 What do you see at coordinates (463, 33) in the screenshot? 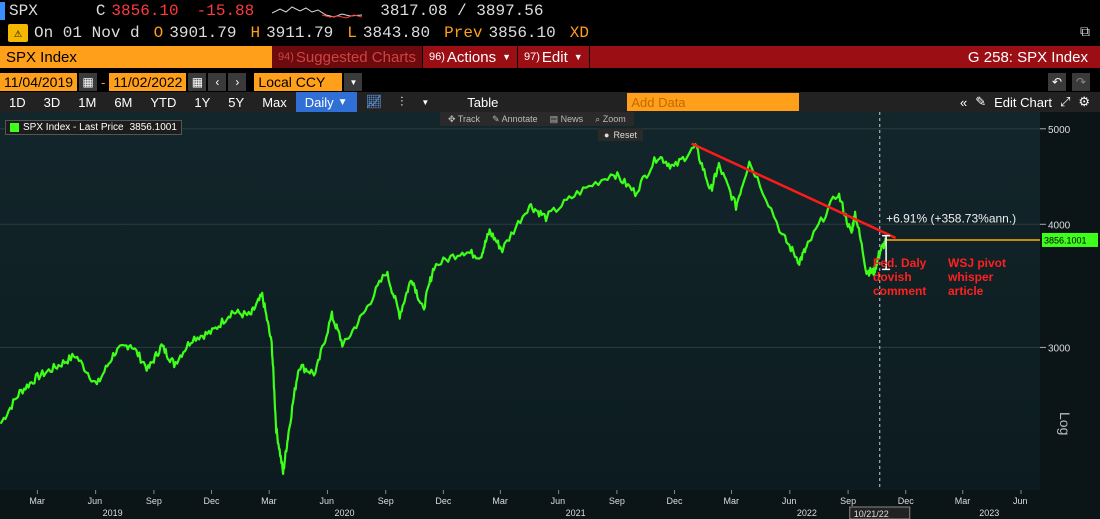
I see `prev-label: Prev` at bounding box center [463, 33].